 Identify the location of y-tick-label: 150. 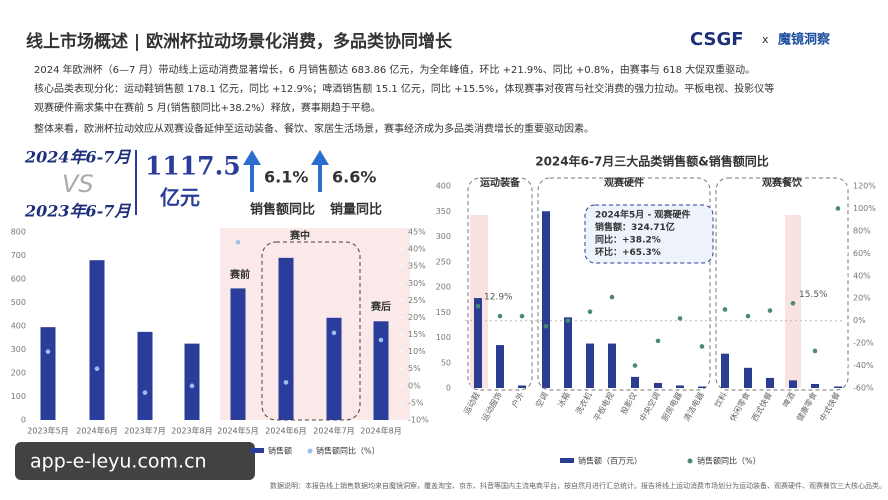
(443, 312).